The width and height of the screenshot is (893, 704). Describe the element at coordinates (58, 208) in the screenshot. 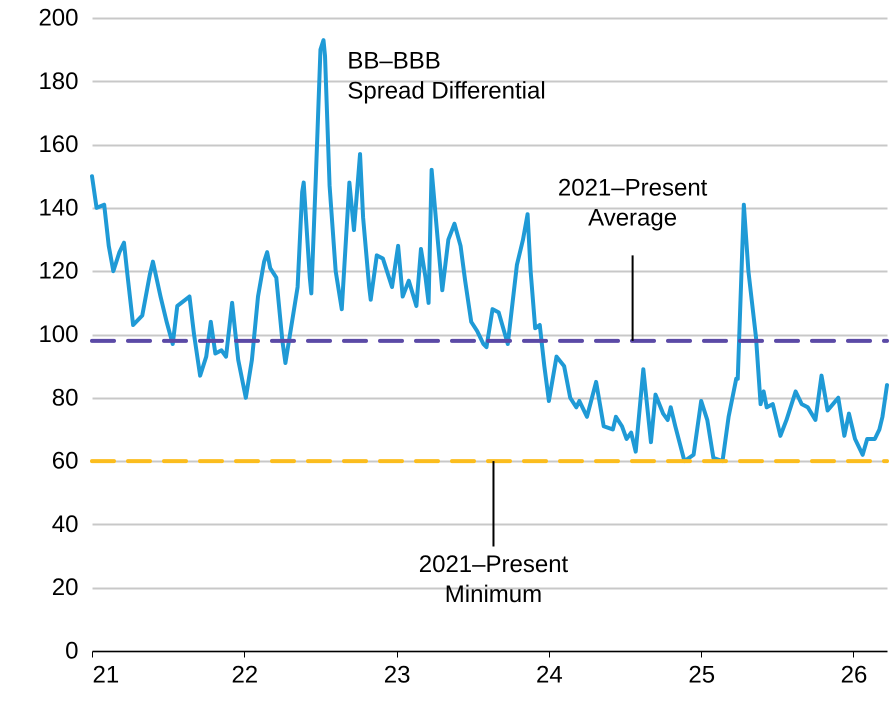

I see `y-tick-label: 140` at that location.